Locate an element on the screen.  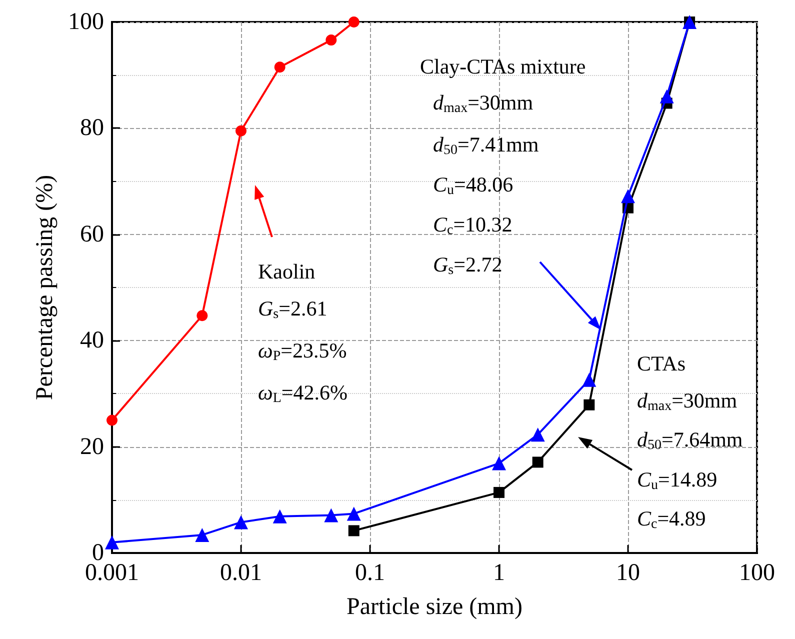
y-tick-label: 60 is located at coordinates (92, 234).